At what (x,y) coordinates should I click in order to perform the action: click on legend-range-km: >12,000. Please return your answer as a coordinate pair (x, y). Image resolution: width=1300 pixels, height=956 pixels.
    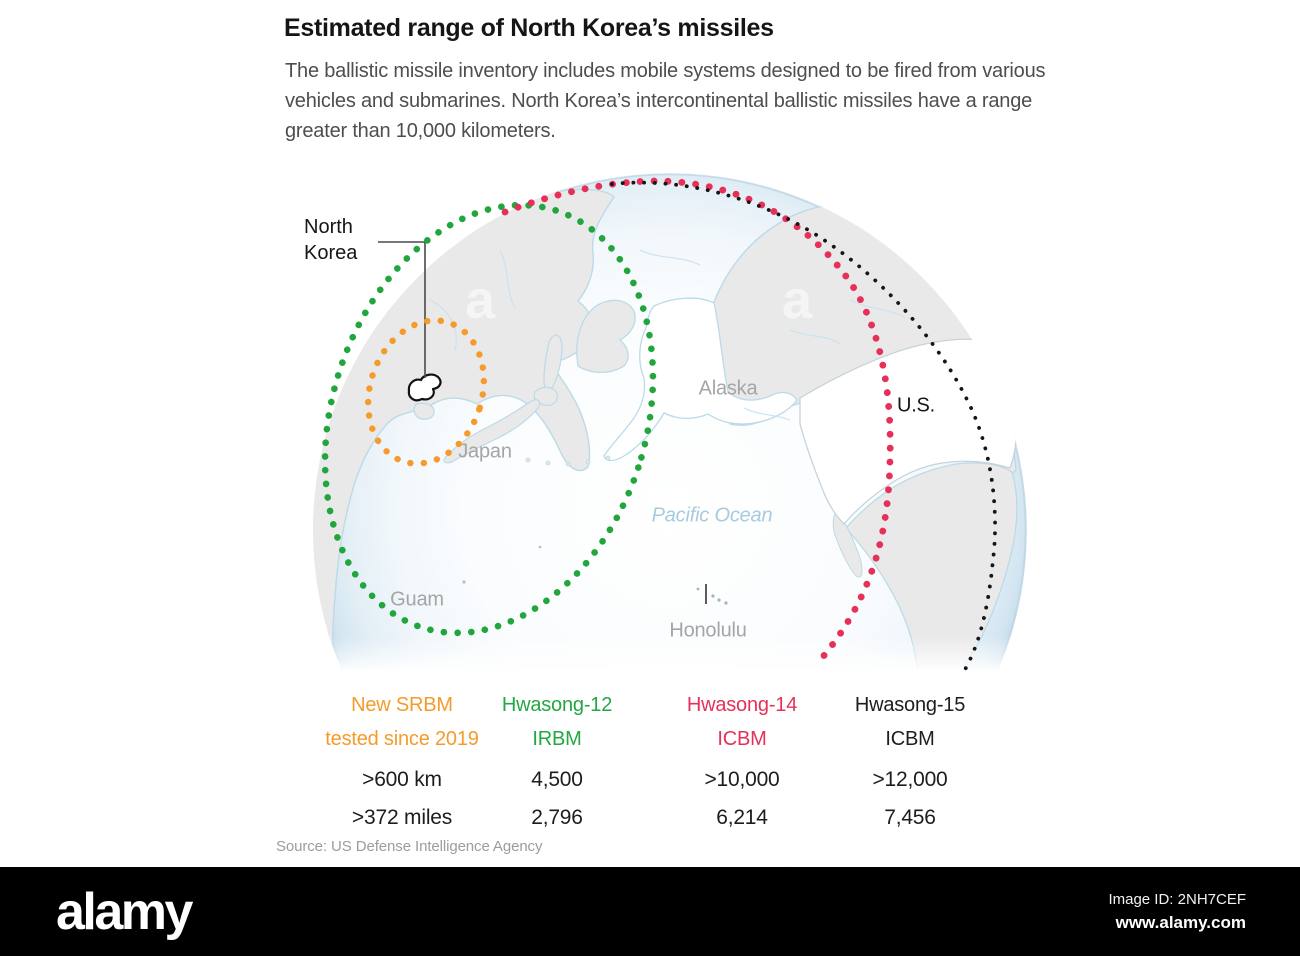
    Looking at the image, I should click on (910, 779).